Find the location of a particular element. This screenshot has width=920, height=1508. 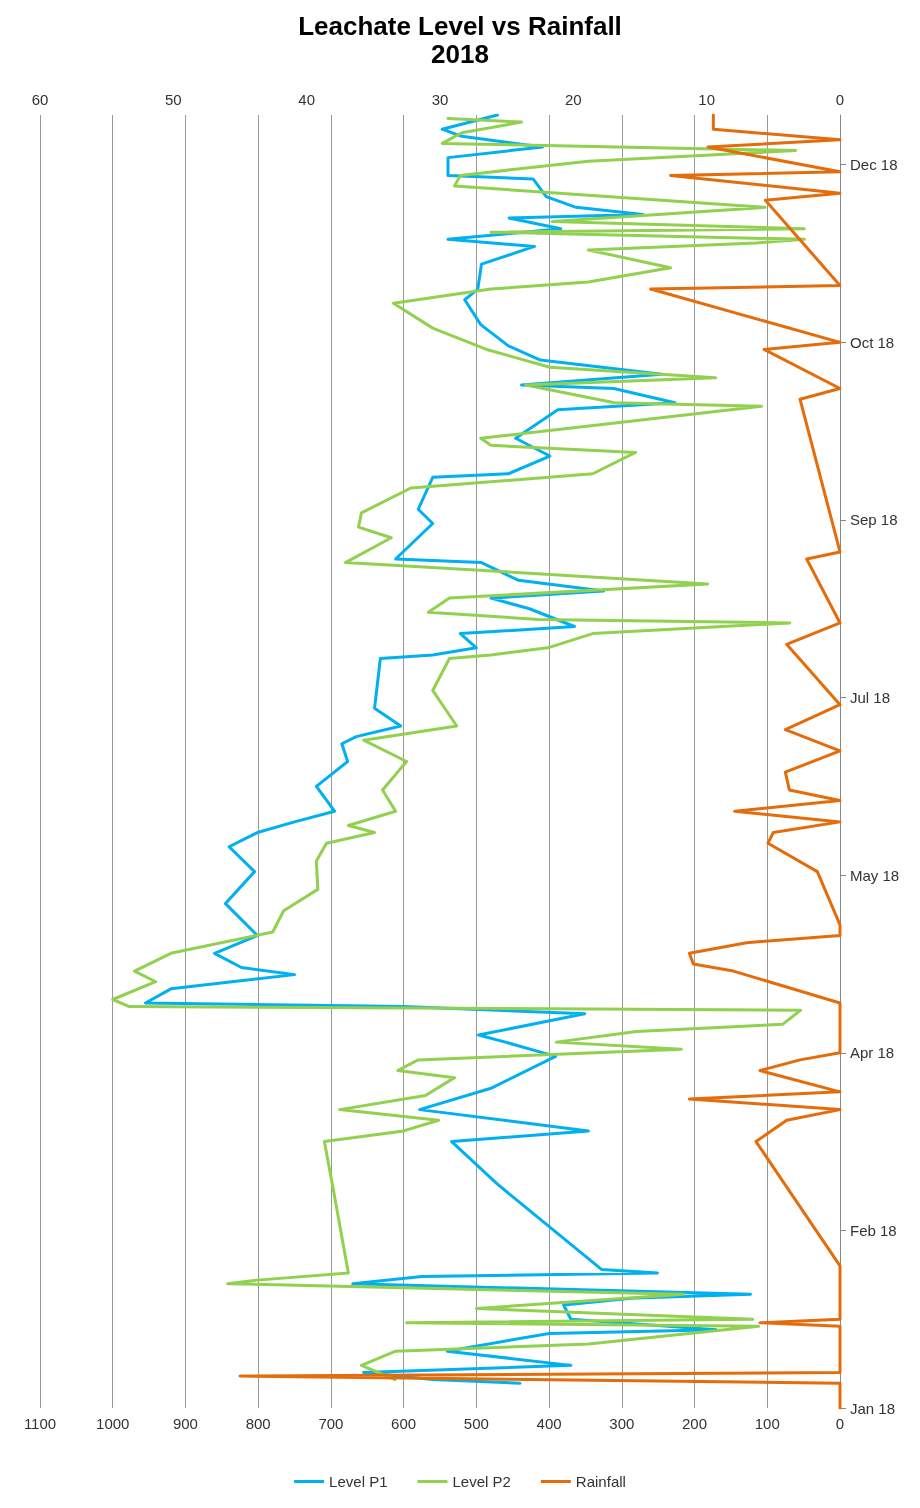

x-tick-label: 1000 is located at coordinates (113, 1423).